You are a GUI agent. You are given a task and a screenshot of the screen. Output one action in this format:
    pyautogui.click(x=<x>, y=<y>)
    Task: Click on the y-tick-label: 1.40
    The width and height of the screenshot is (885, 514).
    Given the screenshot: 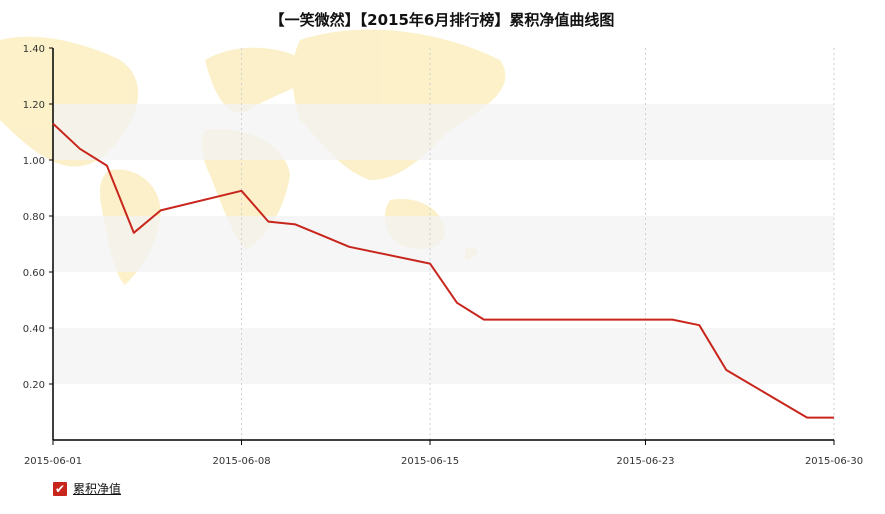 What is the action you would take?
    pyautogui.click(x=34, y=49)
    